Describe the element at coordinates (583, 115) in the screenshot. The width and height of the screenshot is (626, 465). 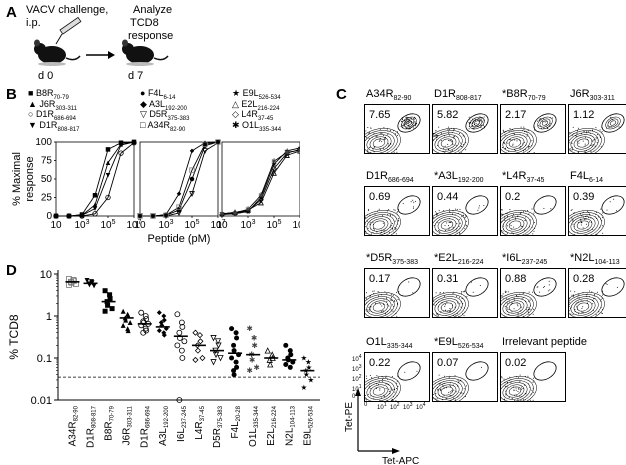
I see `gate-percentage: 1.12` at that location.